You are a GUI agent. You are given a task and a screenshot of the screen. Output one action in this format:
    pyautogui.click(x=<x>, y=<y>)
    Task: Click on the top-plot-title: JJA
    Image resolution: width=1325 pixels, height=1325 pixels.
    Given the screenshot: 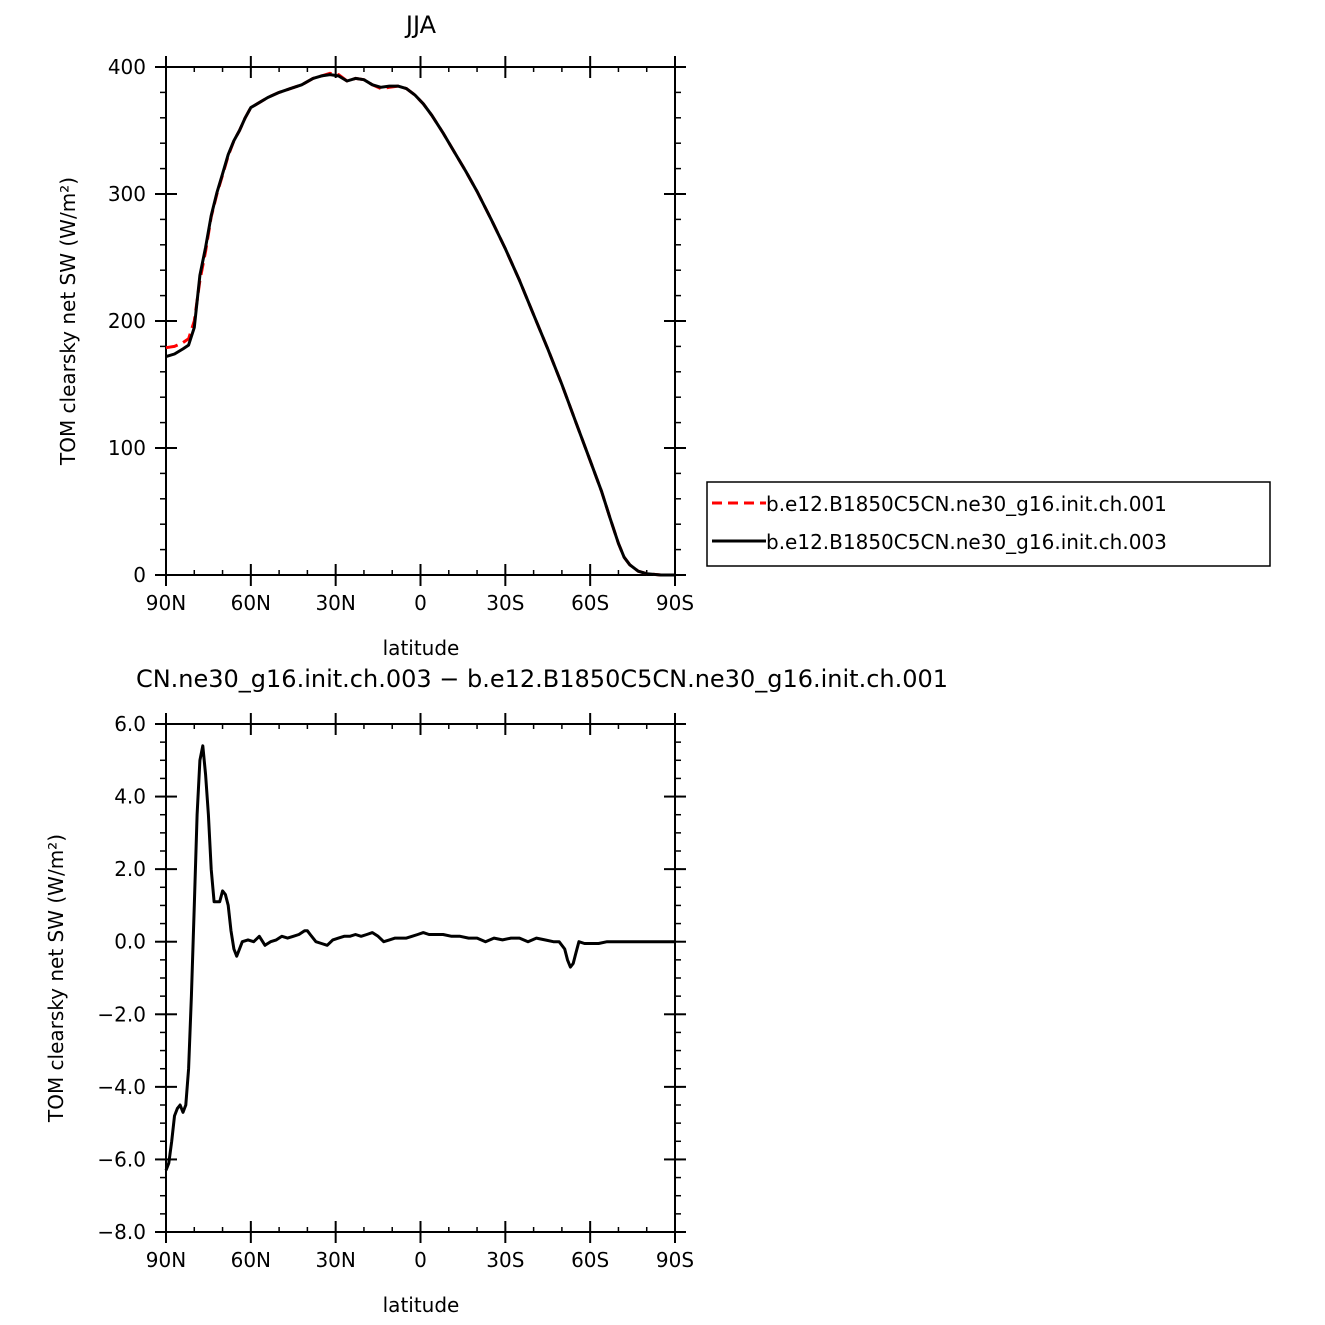 What is the action you would take?
    pyautogui.click(x=420, y=25)
    